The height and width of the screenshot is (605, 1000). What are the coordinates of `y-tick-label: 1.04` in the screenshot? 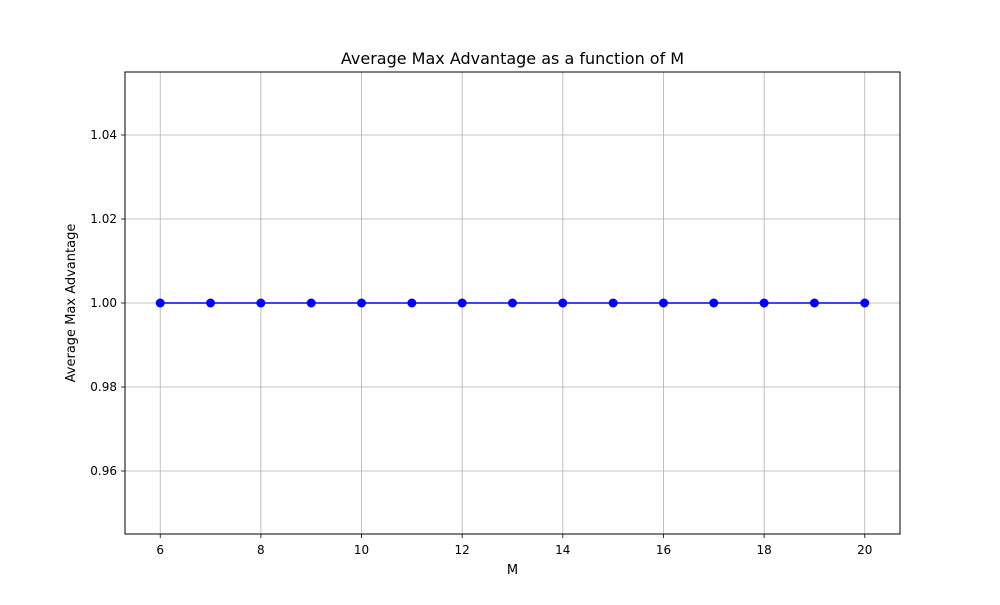 It's located at (103, 135).